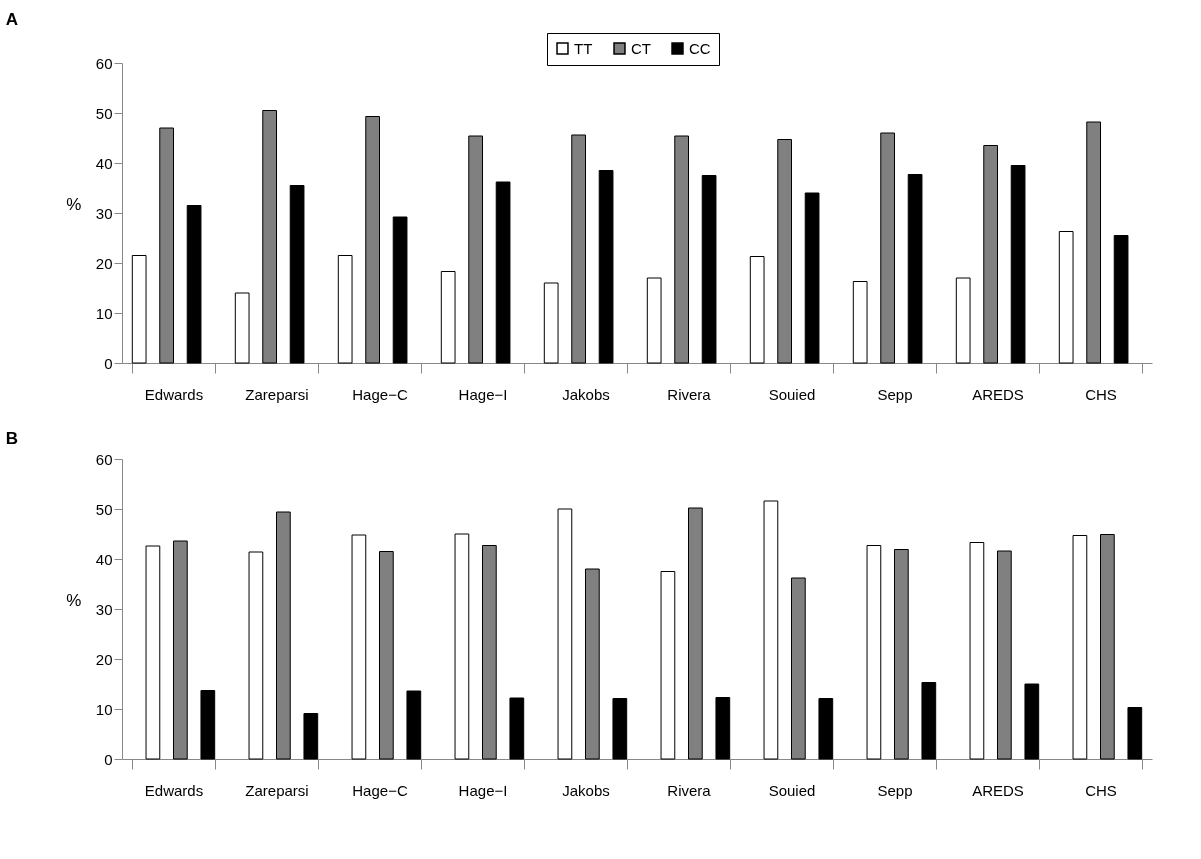 The image size is (1201, 859). What do you see at coordinates (583, 48) in the screenshot?
I see `legend-label: TT` at bounding box center [583, 48].